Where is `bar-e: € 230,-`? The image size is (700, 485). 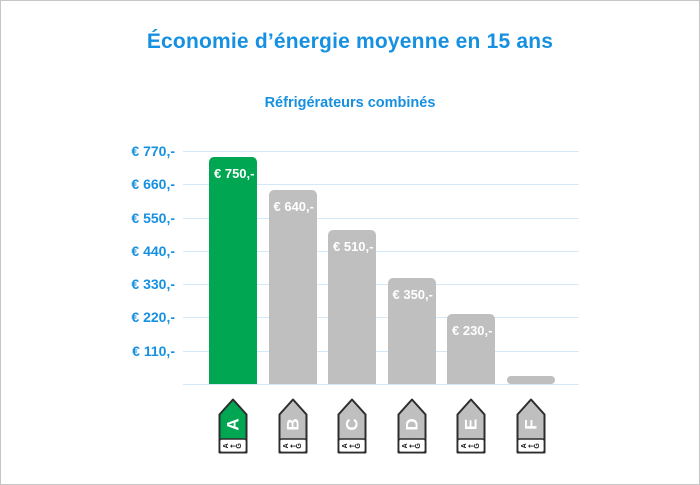 bar-e: € 230,- is located at coordinates (471, 349).